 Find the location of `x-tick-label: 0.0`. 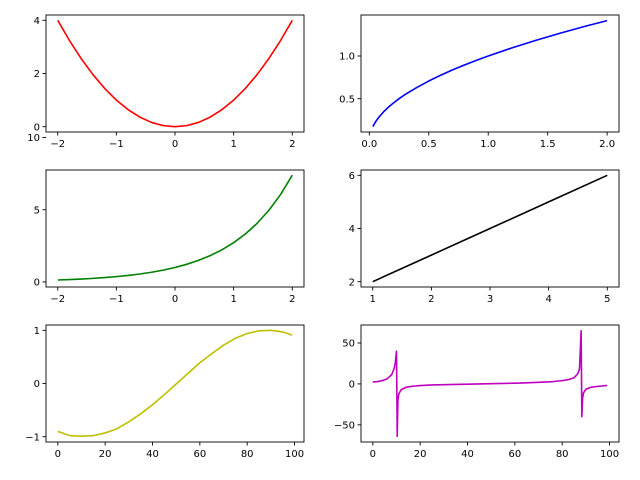

x-tick-label: 0.0 is located at coordinates (369, 144).